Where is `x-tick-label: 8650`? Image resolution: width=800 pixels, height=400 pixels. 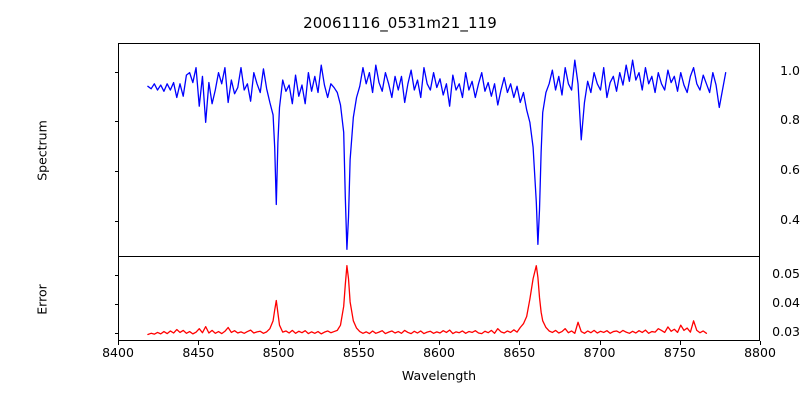 x-tick-label: 8650 is located at coordinates (519, 352).